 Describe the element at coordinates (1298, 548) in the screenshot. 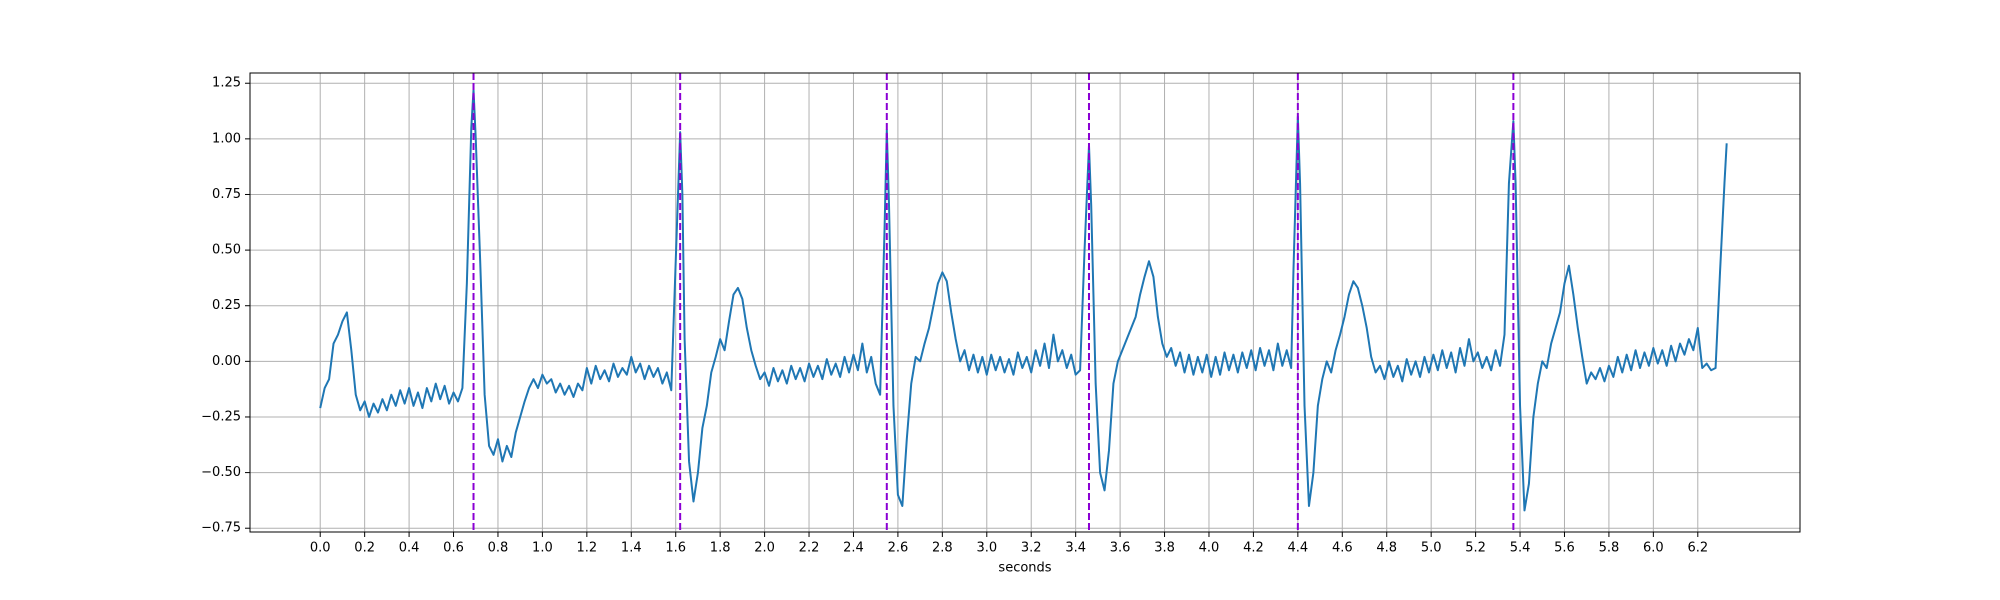

I see `x-tick-label: 4.4` at that location.